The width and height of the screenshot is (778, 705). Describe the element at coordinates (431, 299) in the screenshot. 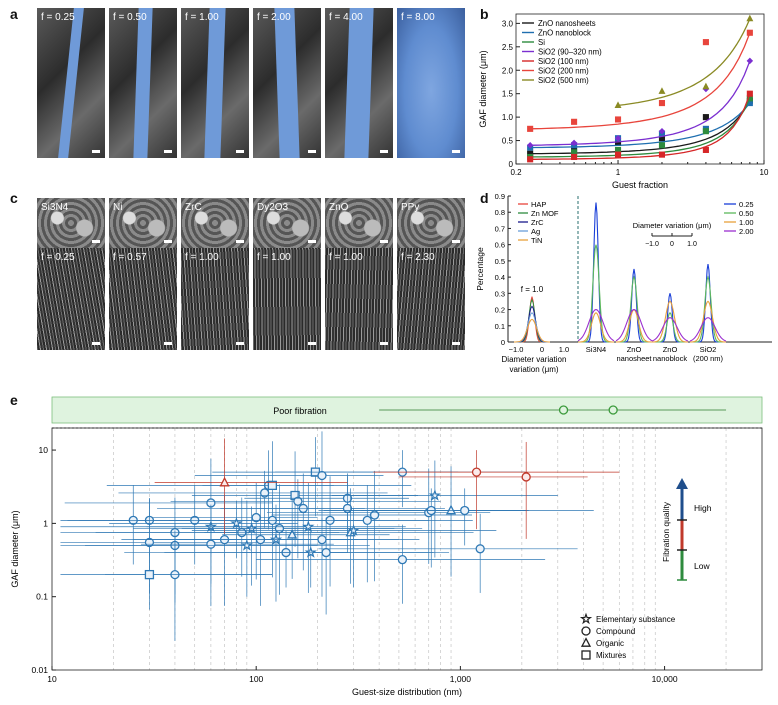

I see `sem-fiber-image-6: f = 2.30` at that location.